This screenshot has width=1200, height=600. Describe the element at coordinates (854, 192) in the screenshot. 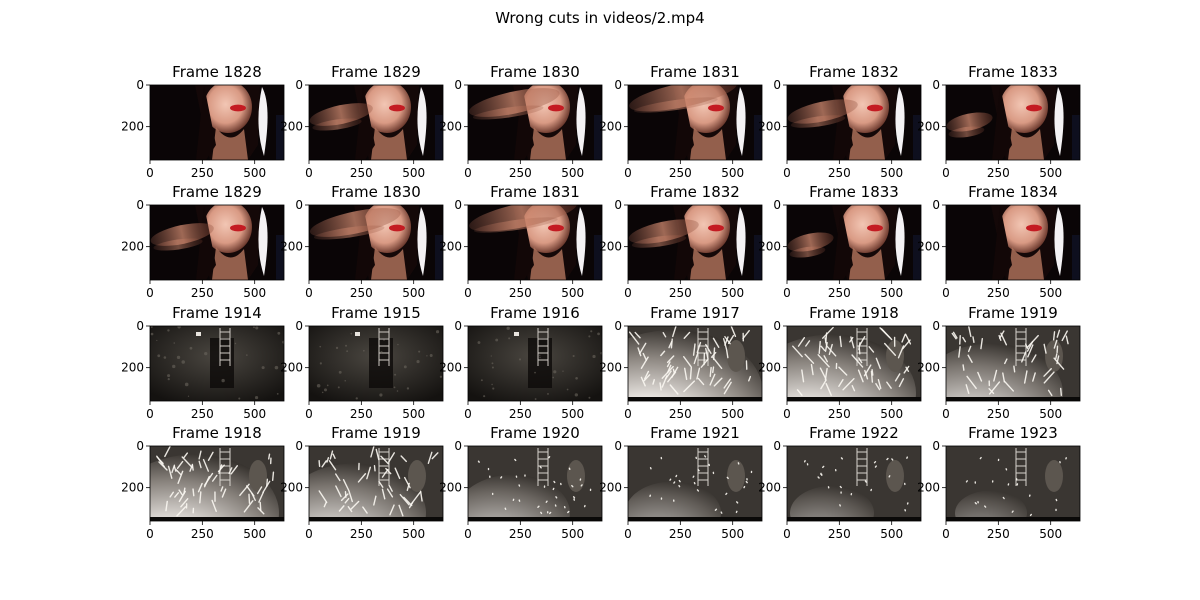

I see `frame-title: Frame 1833` at that location.